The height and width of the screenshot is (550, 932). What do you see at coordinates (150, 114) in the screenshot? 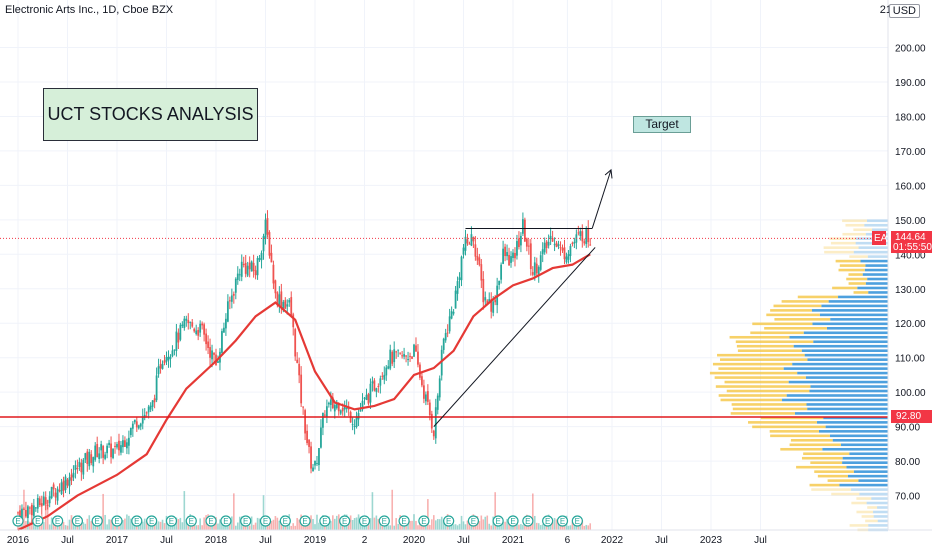
I see `analysis-label-box: UCT STOCKS ANALYSIS` at bounding box center [150, 114].